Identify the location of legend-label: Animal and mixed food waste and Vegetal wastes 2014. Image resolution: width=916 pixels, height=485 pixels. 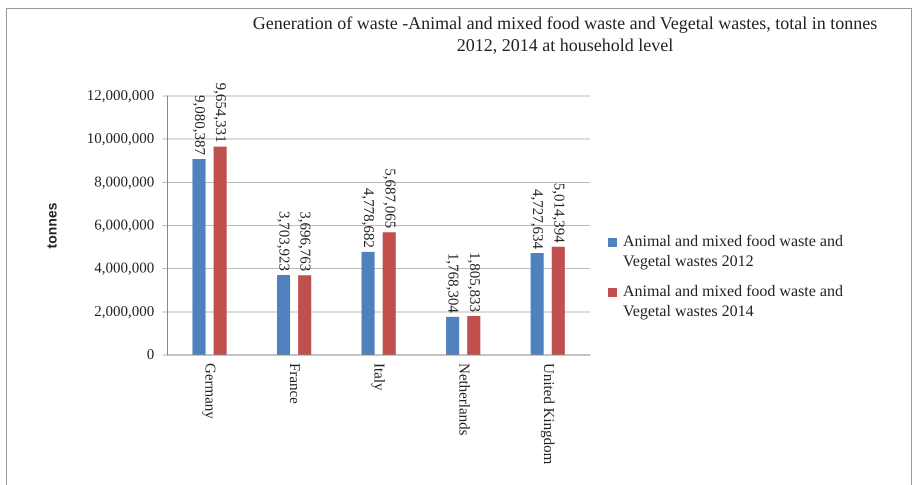
(733, 302).